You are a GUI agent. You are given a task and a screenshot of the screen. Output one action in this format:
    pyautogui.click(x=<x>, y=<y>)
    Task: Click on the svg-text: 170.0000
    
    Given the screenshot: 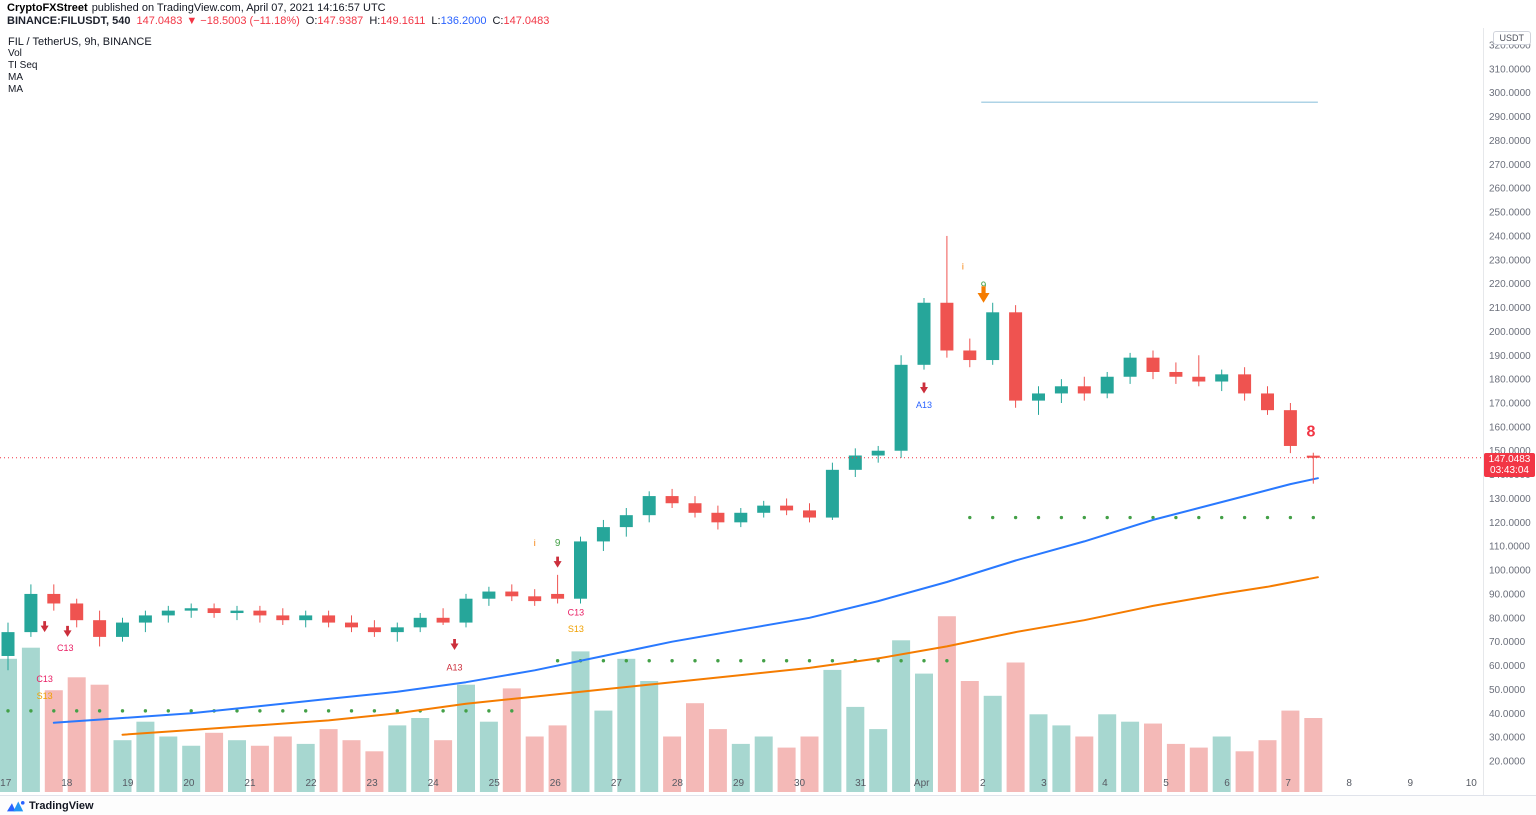 What is the action you would take?
    pyautogui.click(x=1510, y=404)
    